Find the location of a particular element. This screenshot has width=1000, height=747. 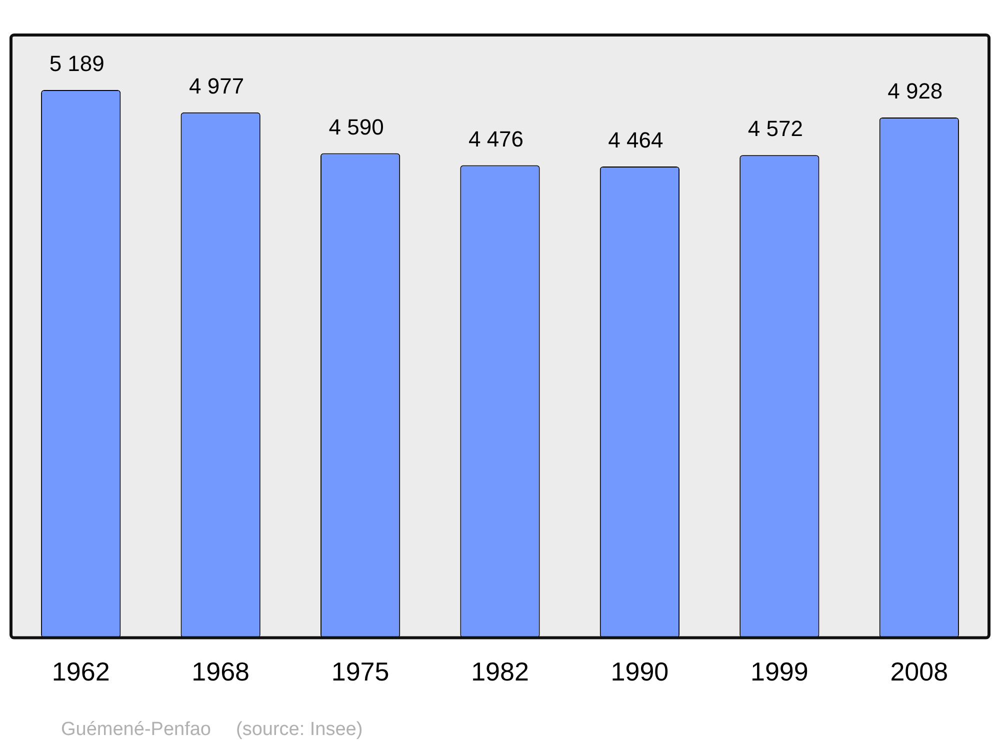

x-tick-label: 1999 is located at coordinates (779, 671).